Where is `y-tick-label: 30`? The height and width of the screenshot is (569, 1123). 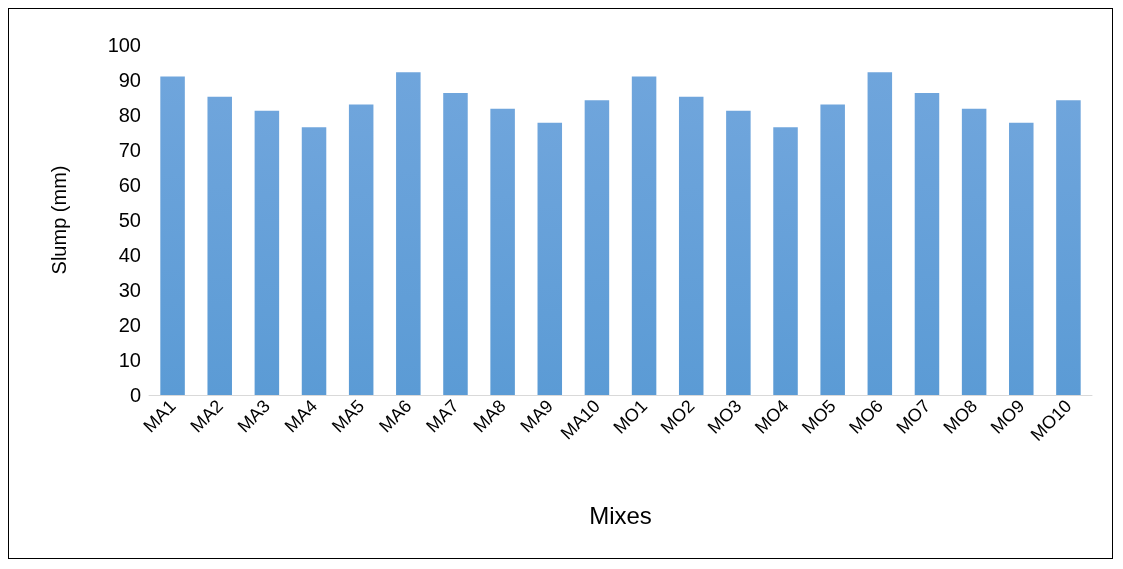 y-tick-label: 30 is located at coordinates (129, 290).